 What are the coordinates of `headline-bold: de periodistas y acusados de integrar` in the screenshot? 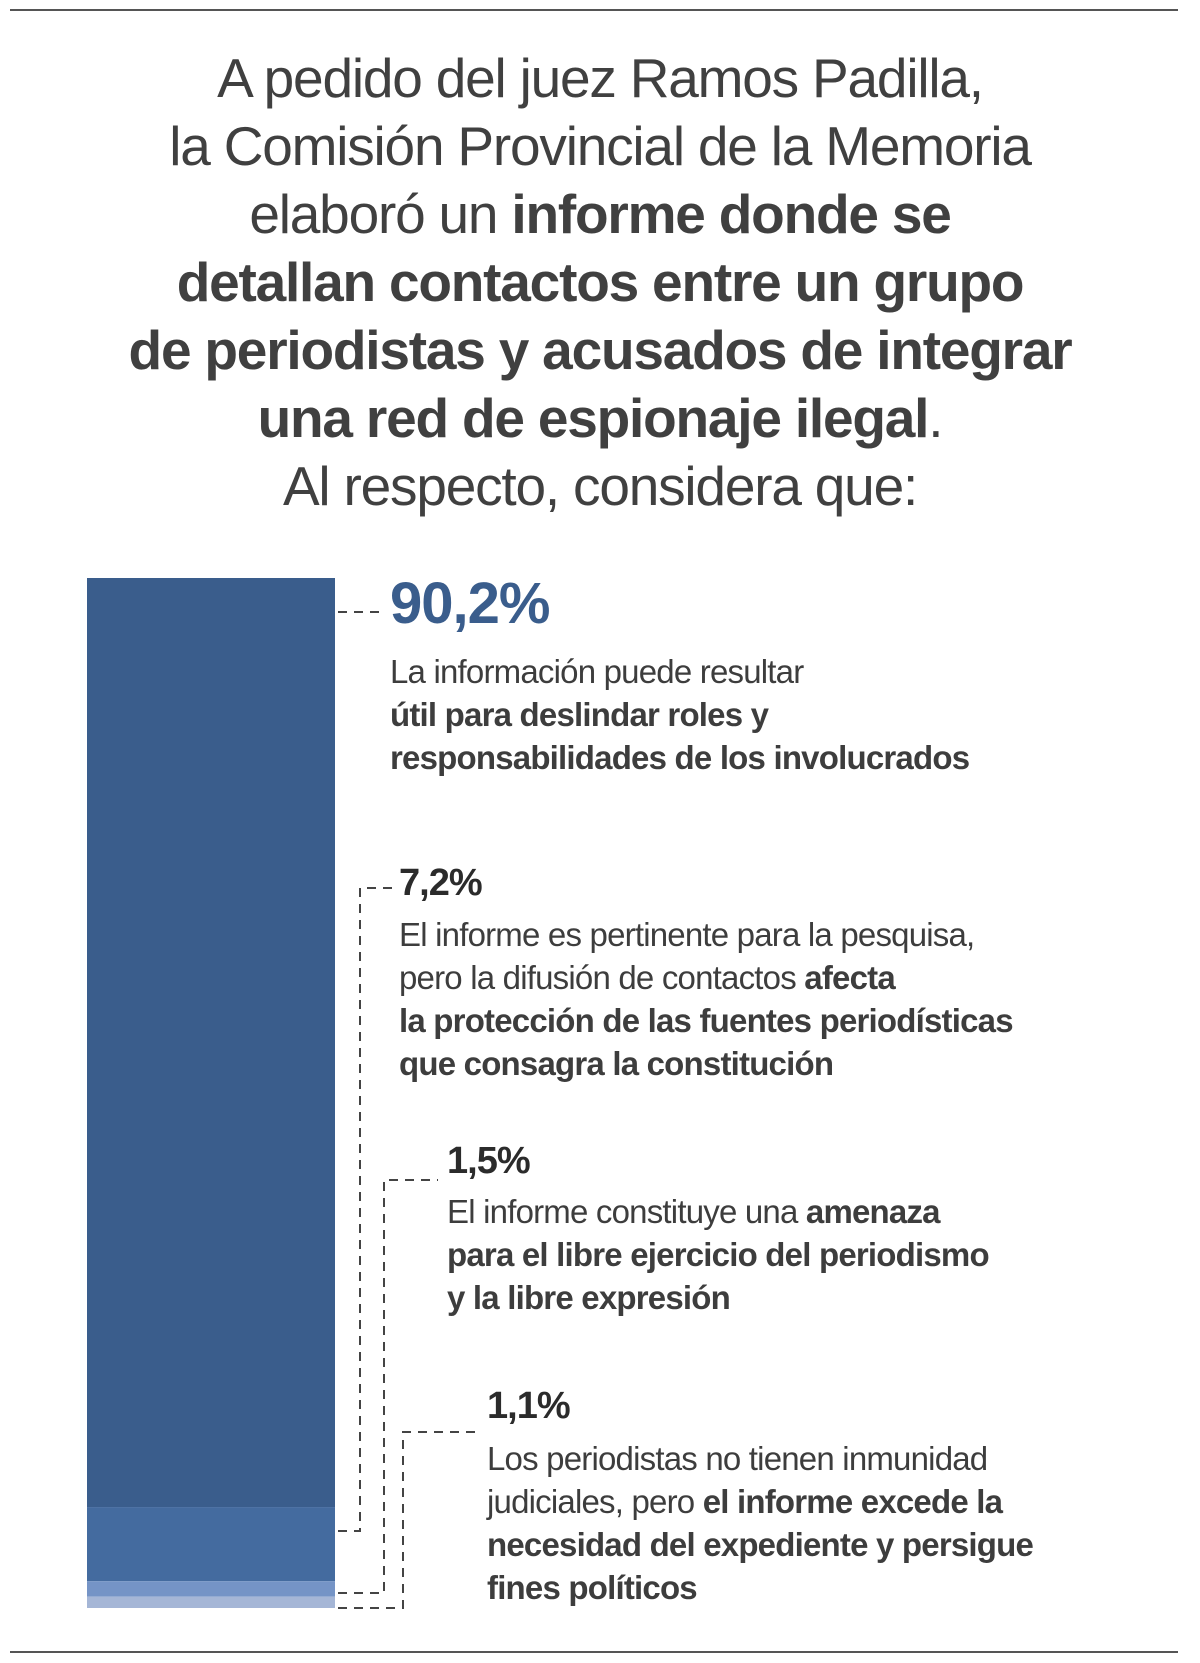 It's located at (600, 350).